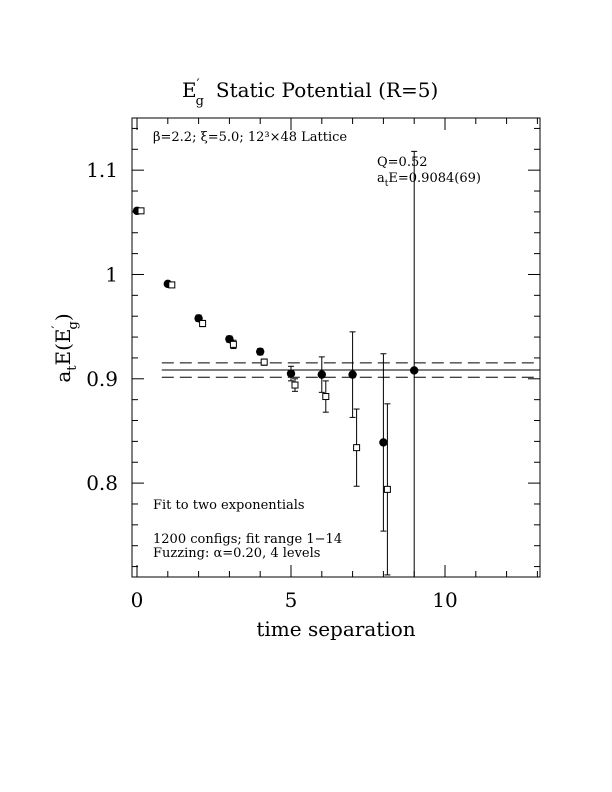 The width and height of the screenshot is (612, 792). What do you see at coordinates (229, 505) in the screenshot?
I see `annotation-fit: Fit to two exponentials` at bounding box center [229, 505].